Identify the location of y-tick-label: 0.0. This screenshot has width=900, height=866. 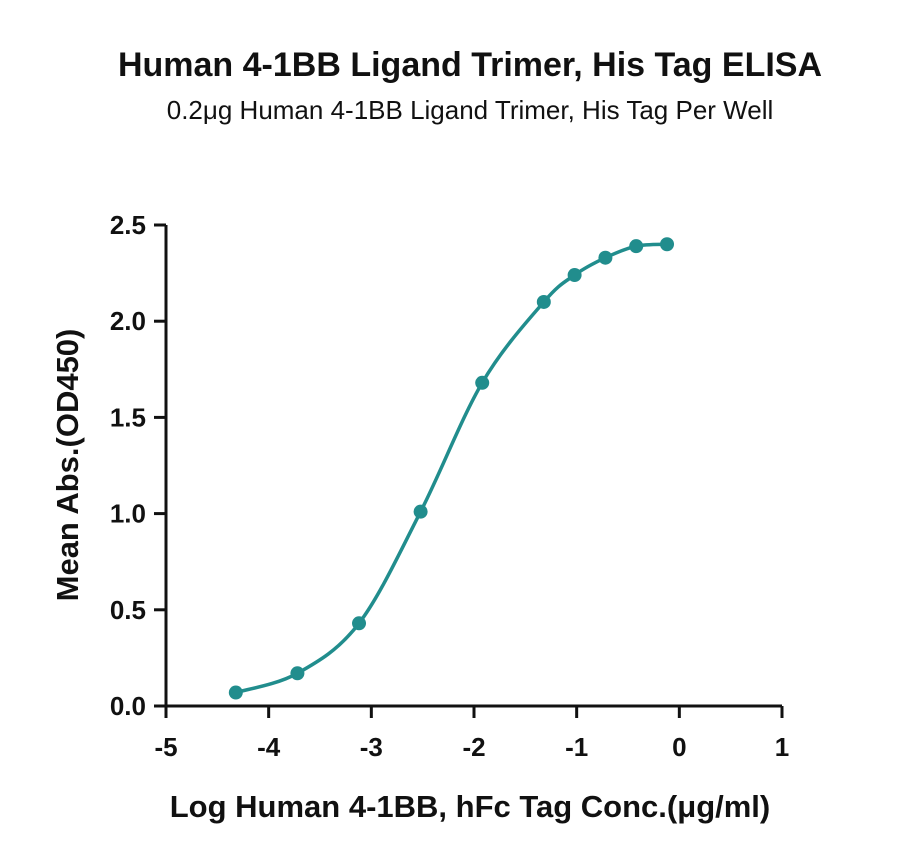
(128, 706).